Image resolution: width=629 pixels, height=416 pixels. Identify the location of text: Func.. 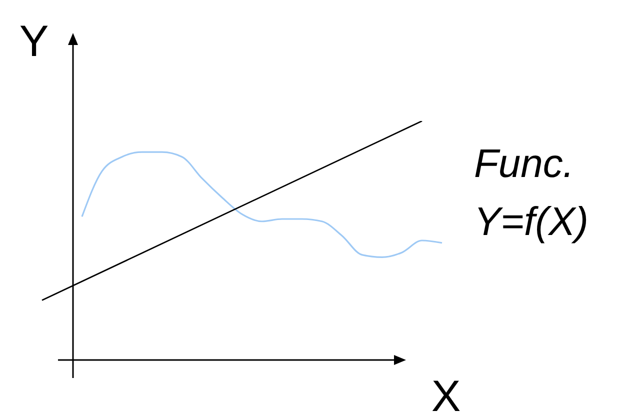
(524, 164).